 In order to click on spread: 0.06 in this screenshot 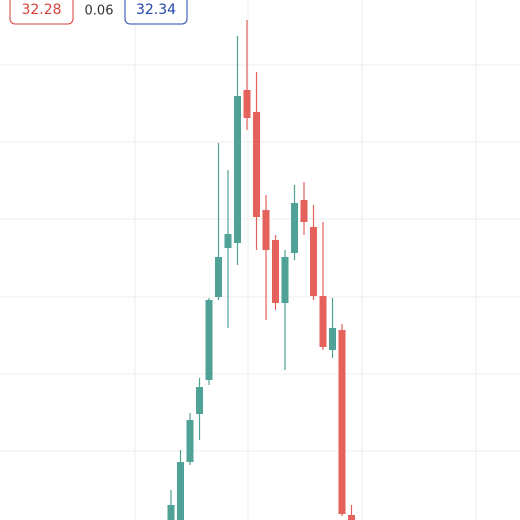, I will do `click(99, 11)`.